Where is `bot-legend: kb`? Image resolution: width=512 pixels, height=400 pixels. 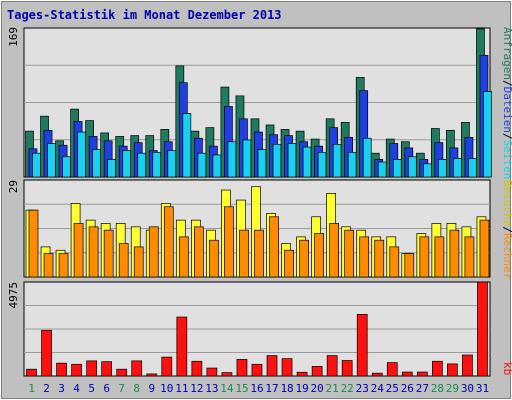
bot-legend: kb is located at coordinates (506, 368).